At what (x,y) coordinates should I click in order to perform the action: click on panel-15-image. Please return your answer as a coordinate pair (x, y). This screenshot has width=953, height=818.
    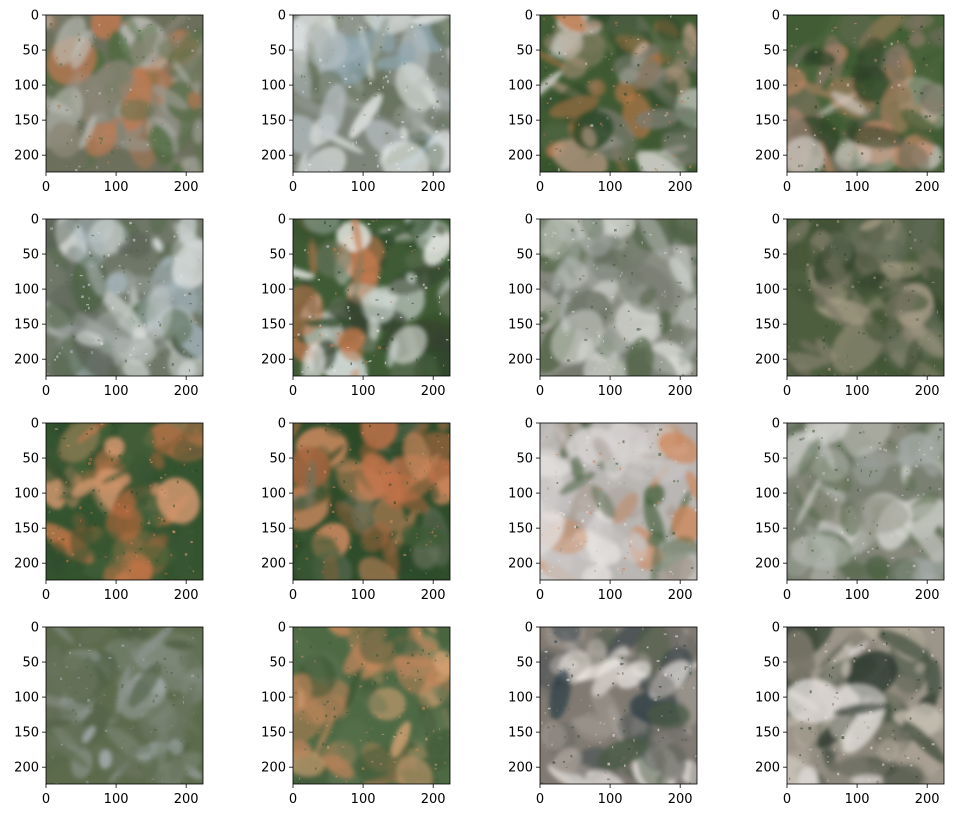
    Looking at the image, I should click on (618, 705).